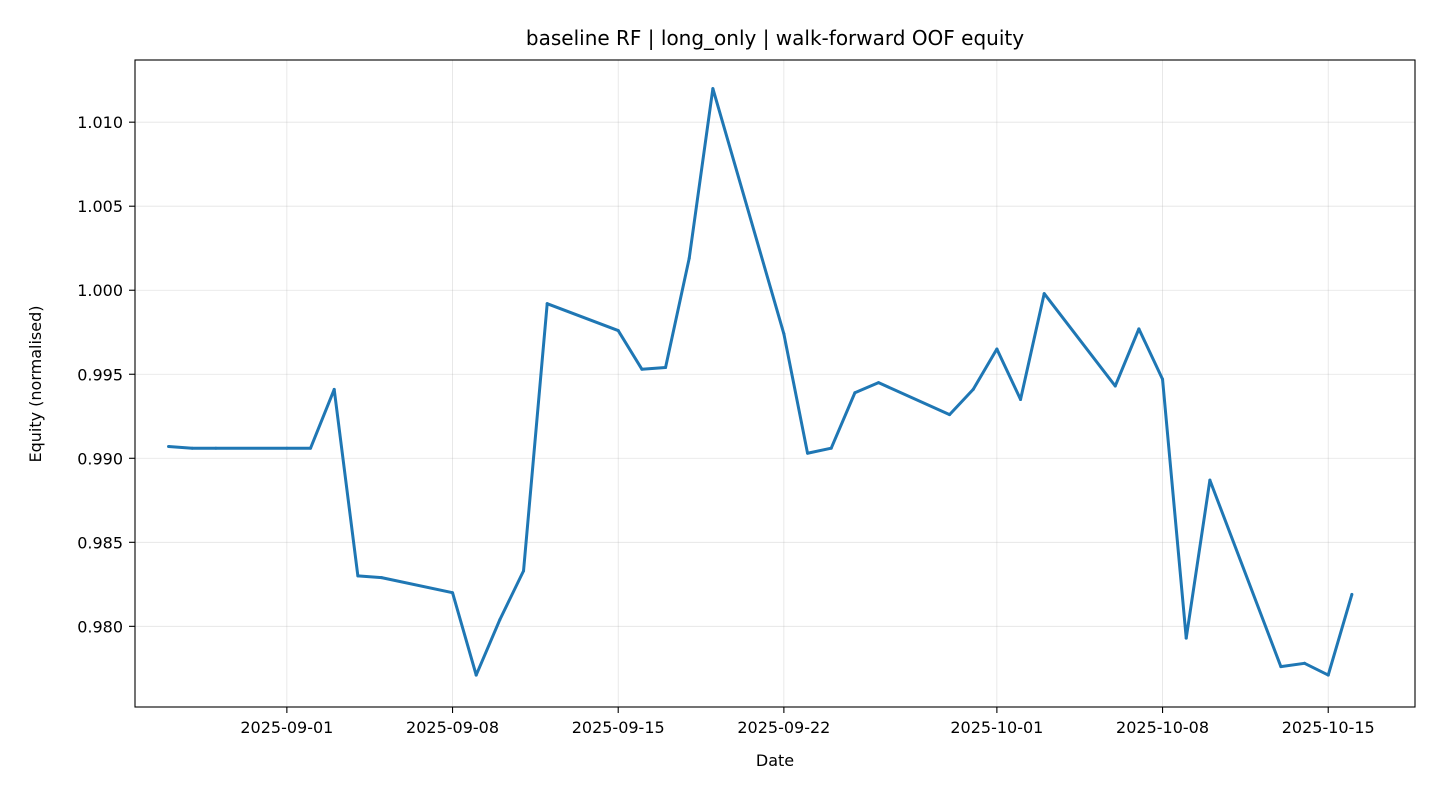 The image size is (1440, 800). Describe the element at coordinates (775, 760) in the screenshot. I see `x-axis-label: Date` at that location.